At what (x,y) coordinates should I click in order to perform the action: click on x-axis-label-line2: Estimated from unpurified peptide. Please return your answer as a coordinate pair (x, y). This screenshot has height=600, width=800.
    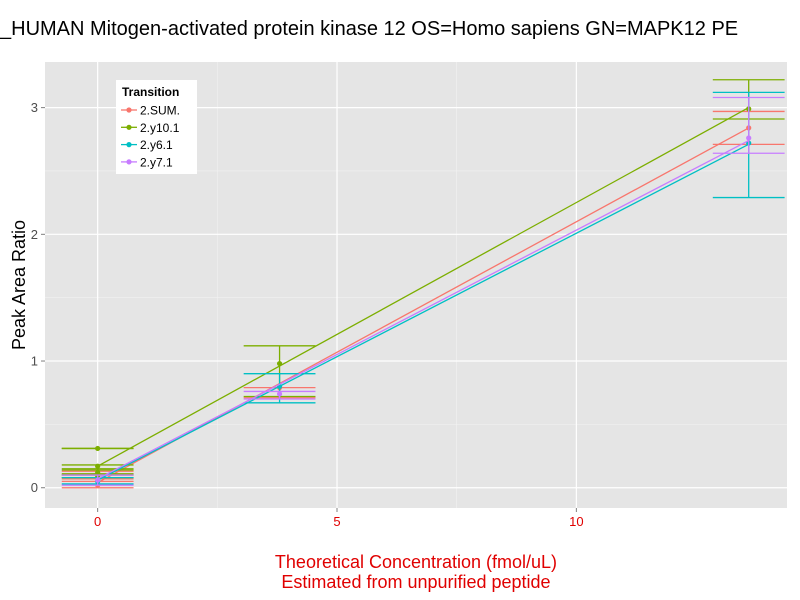
    Looking at the image, I should click on (415, 582).